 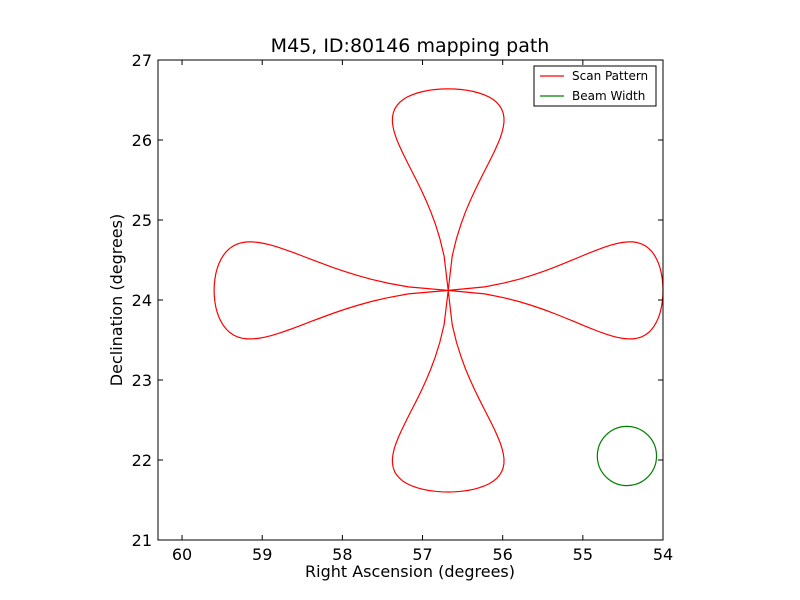 I want to click on x-tick-label: 58, so click(x=342, y=554).